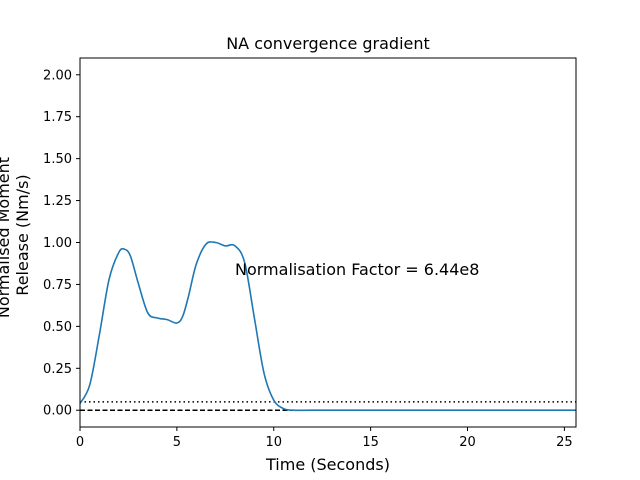 The image size is (640, 480). I want to click on x-tick-label: 5, so click(177, 442).